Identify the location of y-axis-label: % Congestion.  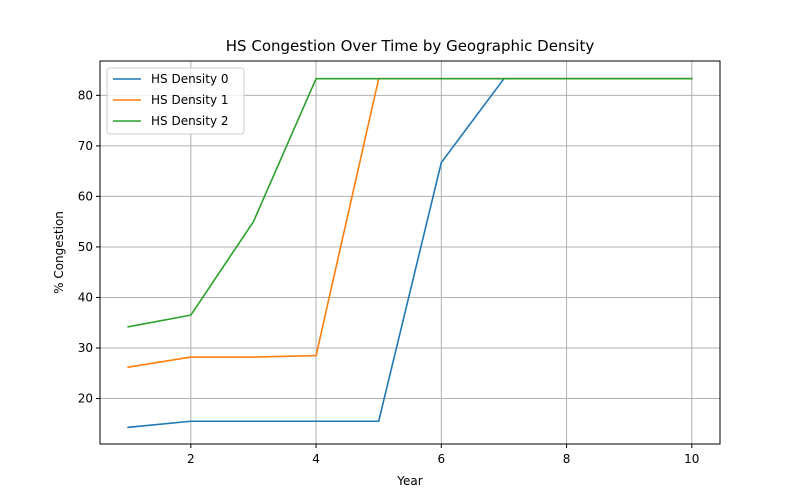
(59, 252).